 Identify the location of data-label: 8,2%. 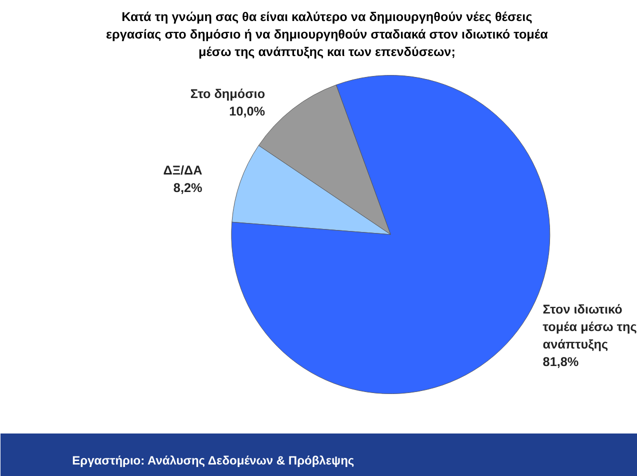
(187, 188).